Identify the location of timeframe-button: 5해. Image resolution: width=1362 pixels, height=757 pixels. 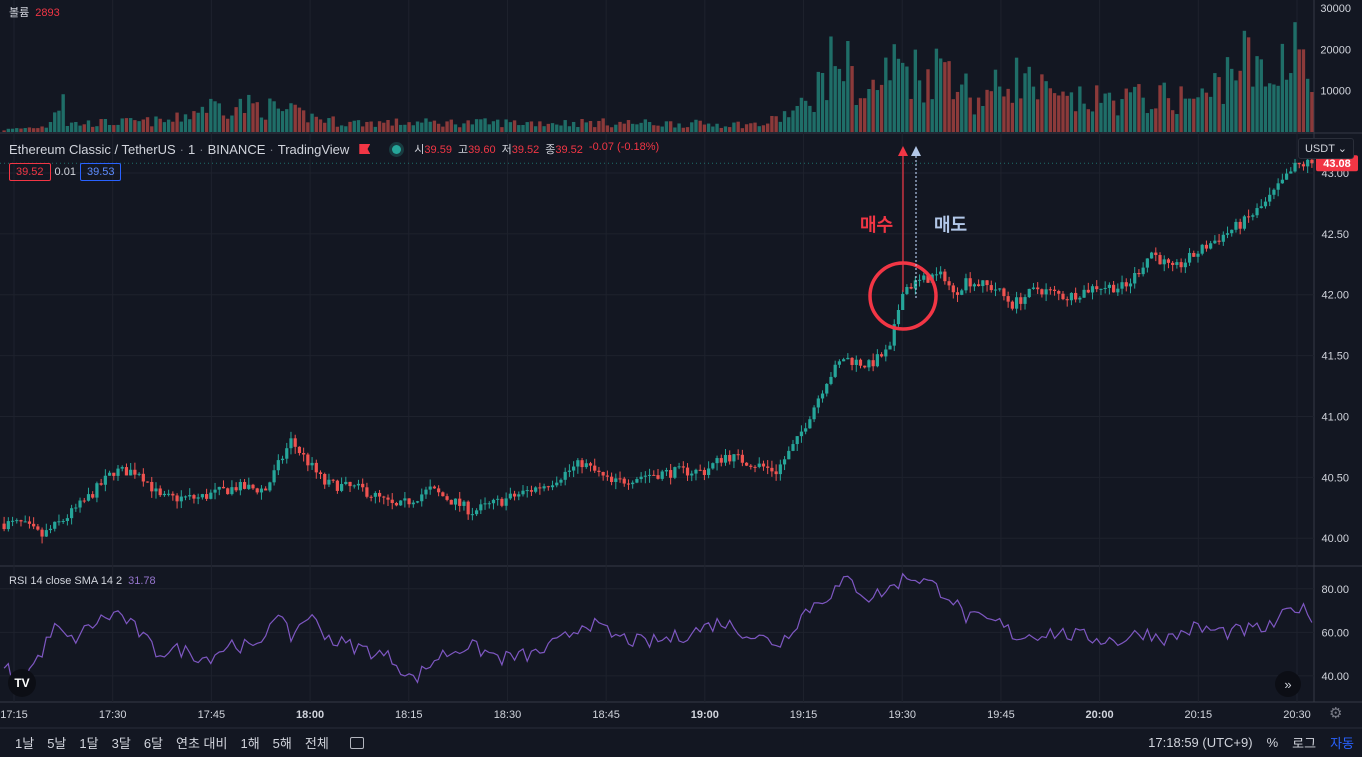
(282, 743).